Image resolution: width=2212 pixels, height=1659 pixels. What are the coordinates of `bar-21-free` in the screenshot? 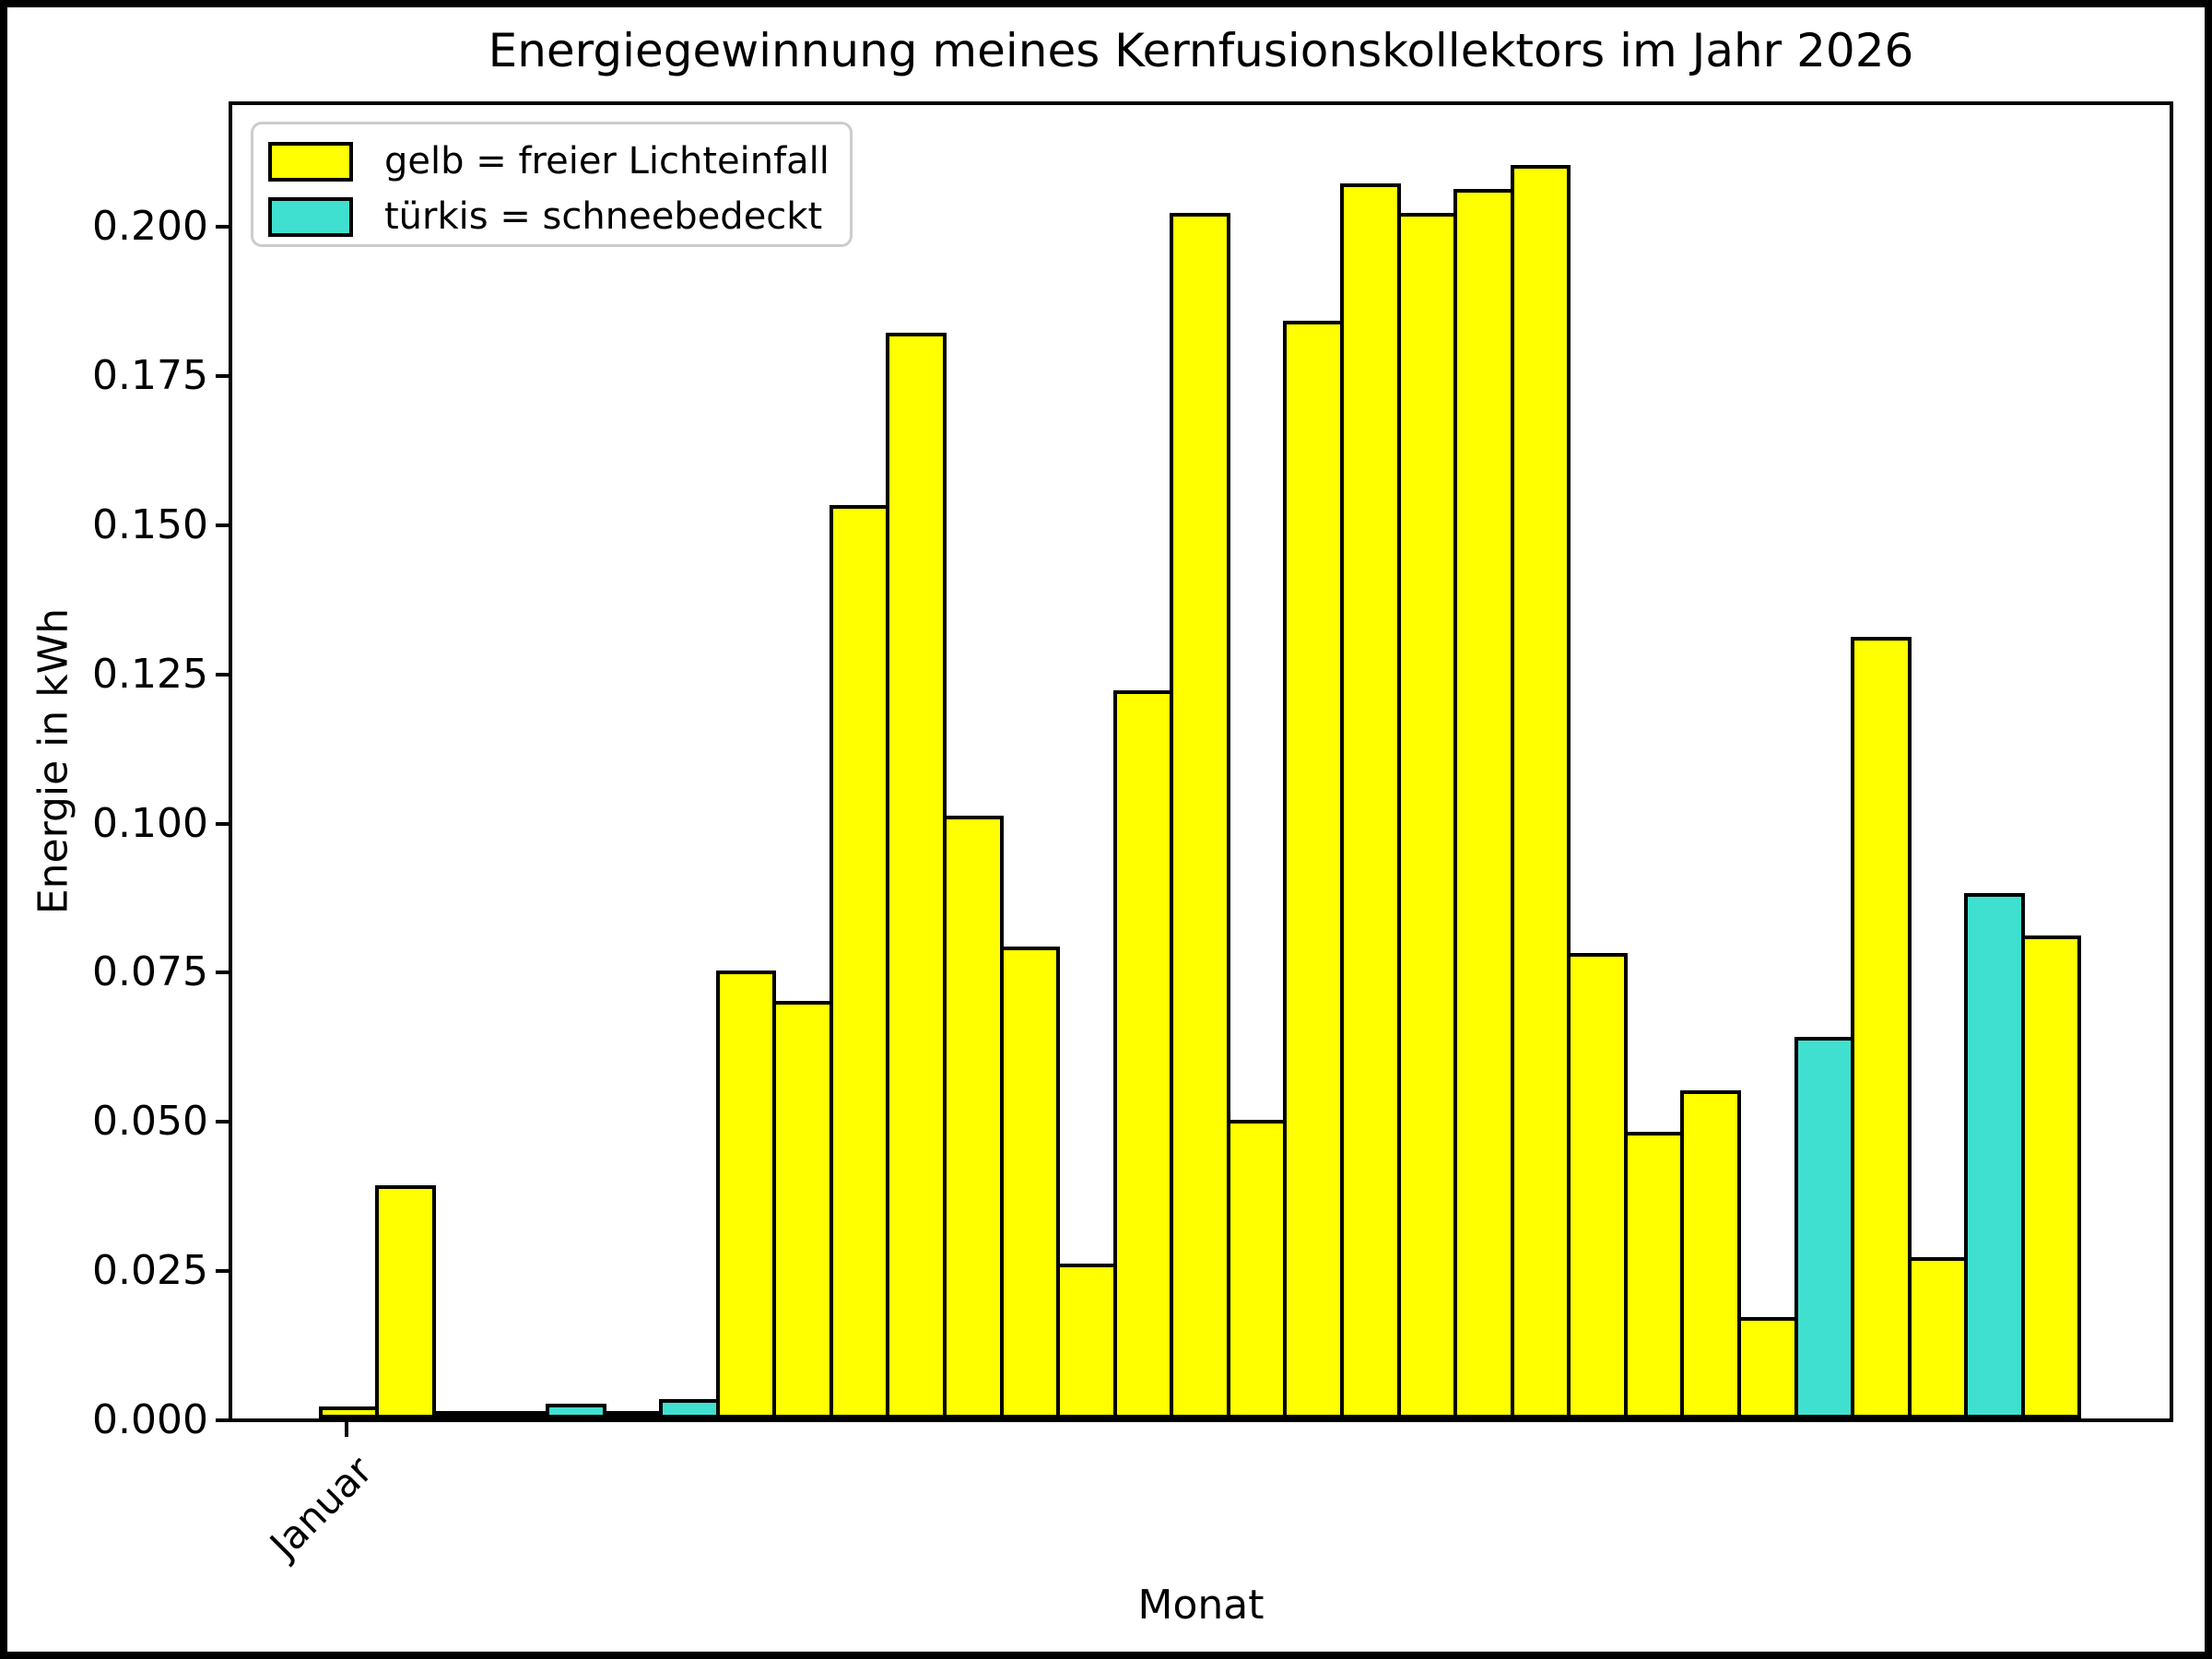 It's located at (1483, 803).